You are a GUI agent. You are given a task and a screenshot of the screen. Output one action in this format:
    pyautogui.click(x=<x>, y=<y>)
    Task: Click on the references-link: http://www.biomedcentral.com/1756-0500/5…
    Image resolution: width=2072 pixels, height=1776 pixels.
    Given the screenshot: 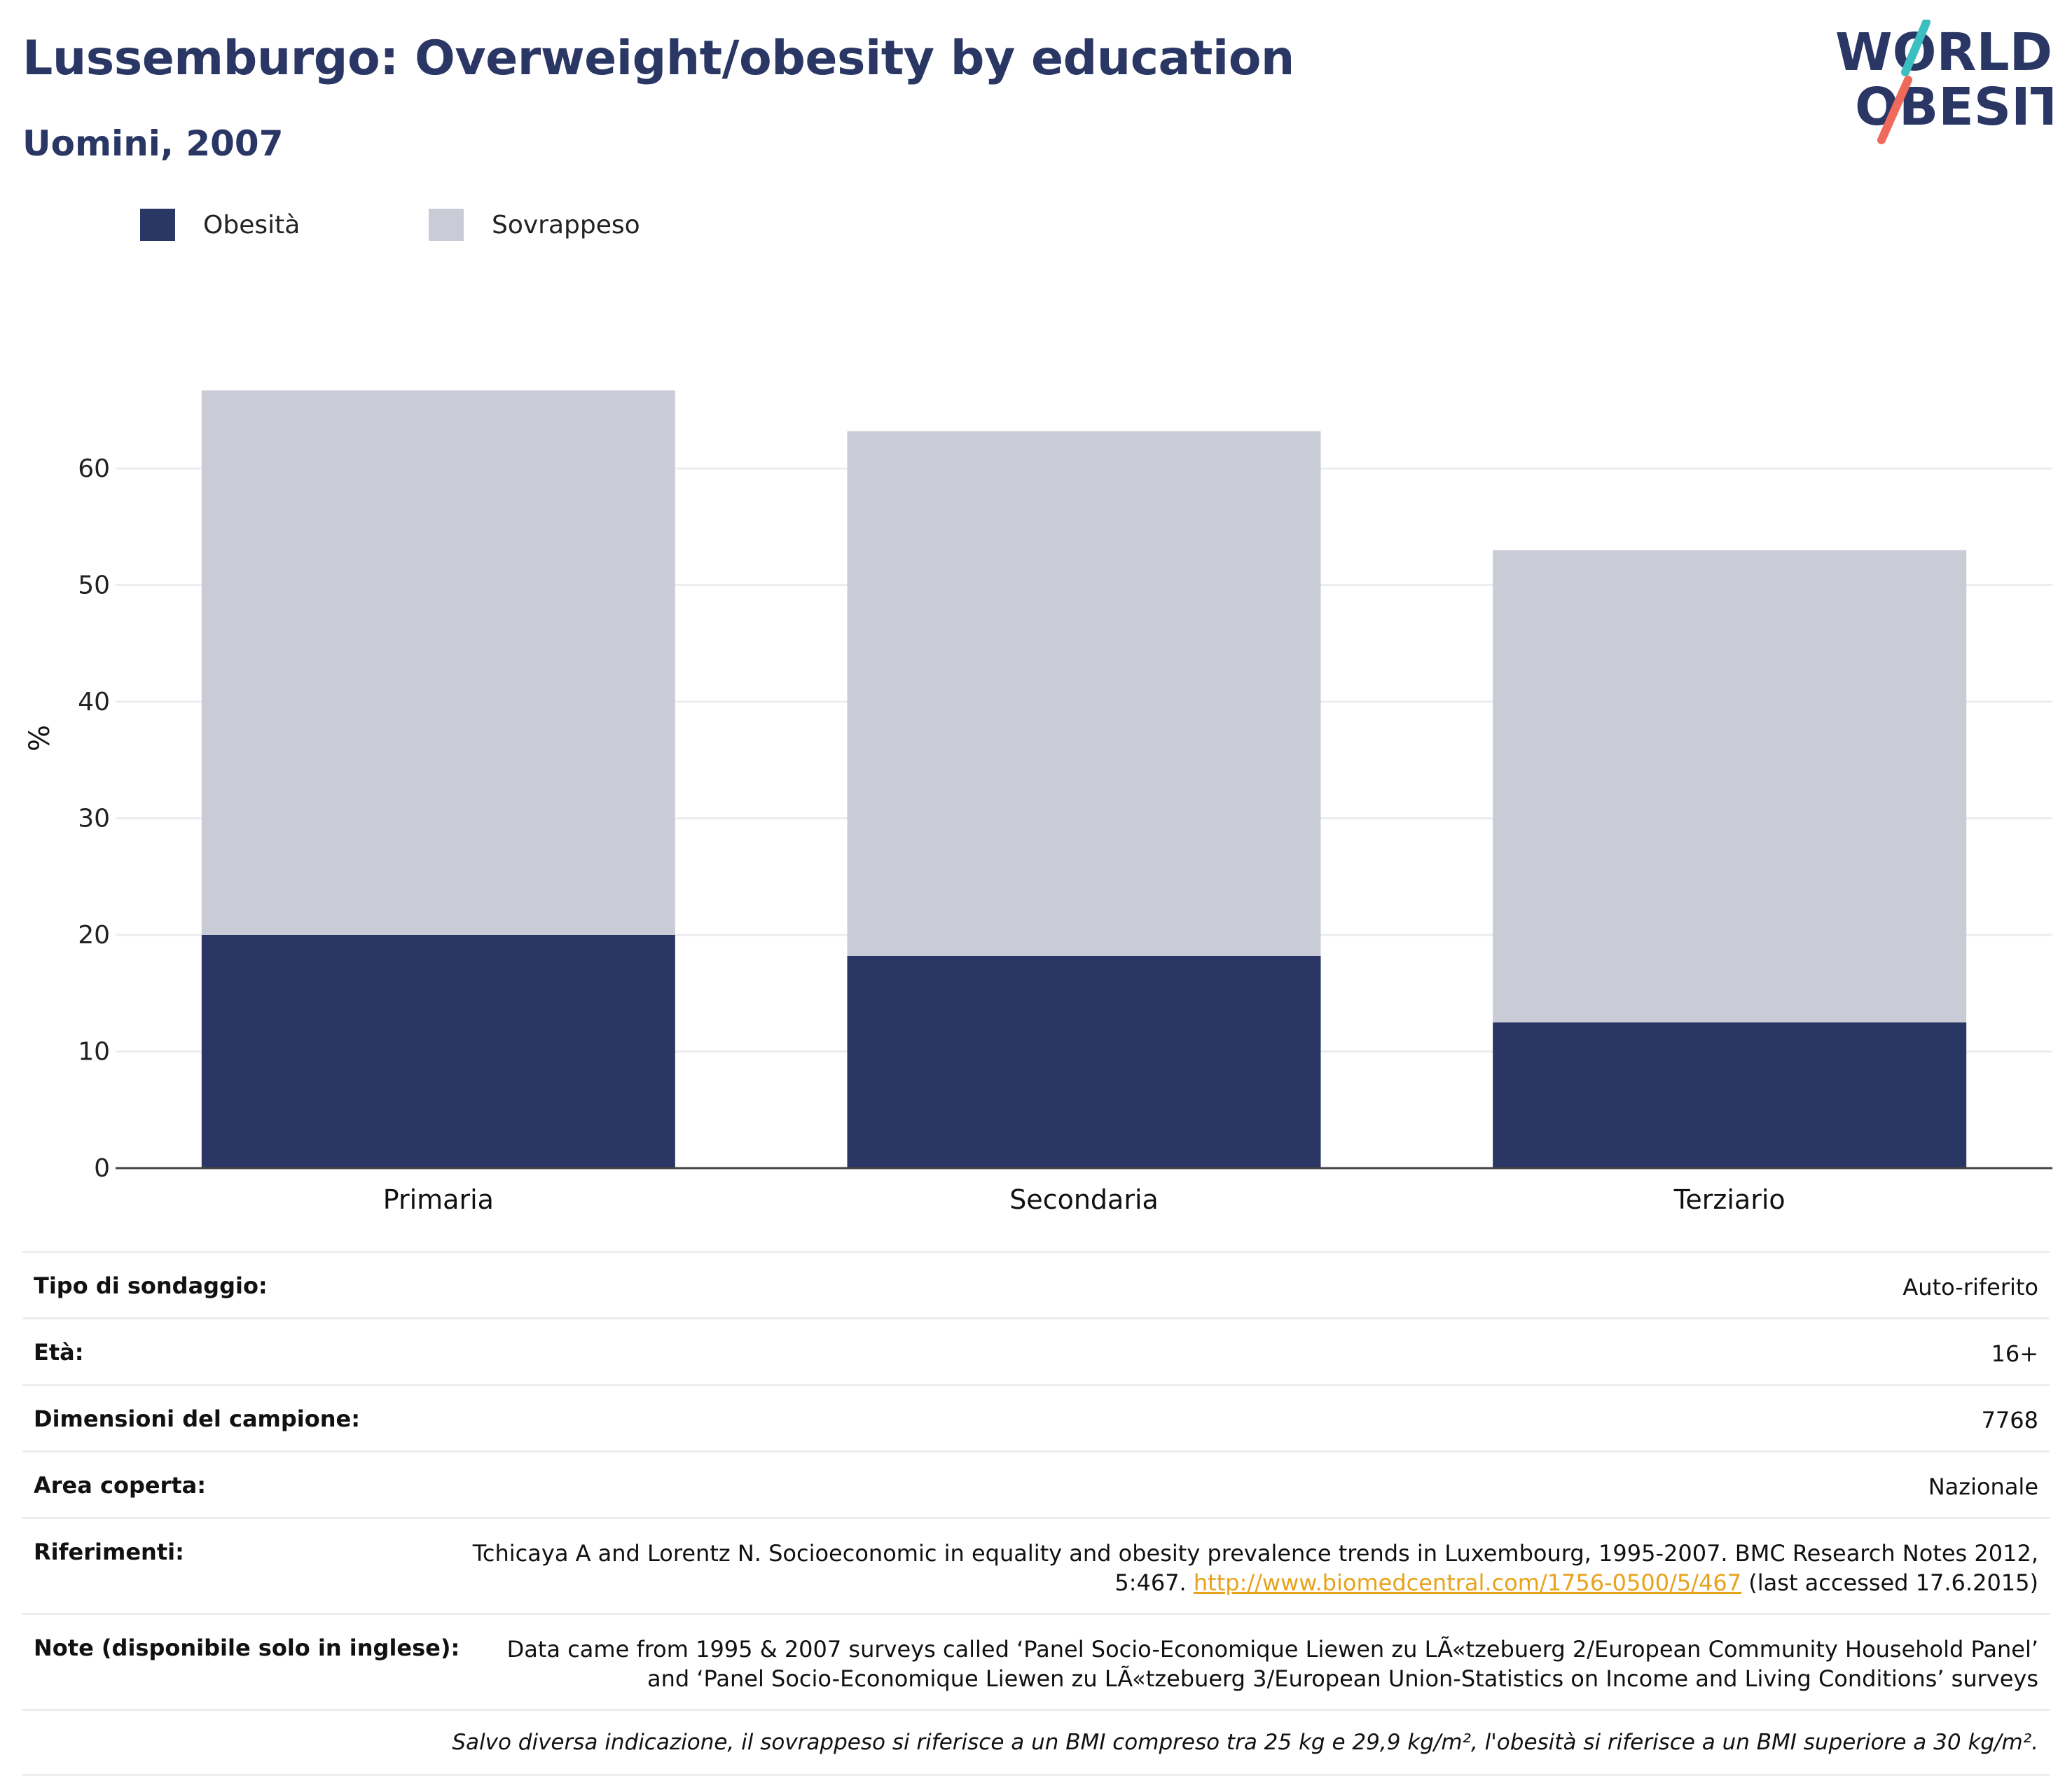 What is the action you would take?
    pyautogui.click(x=1468, y=1583)
    